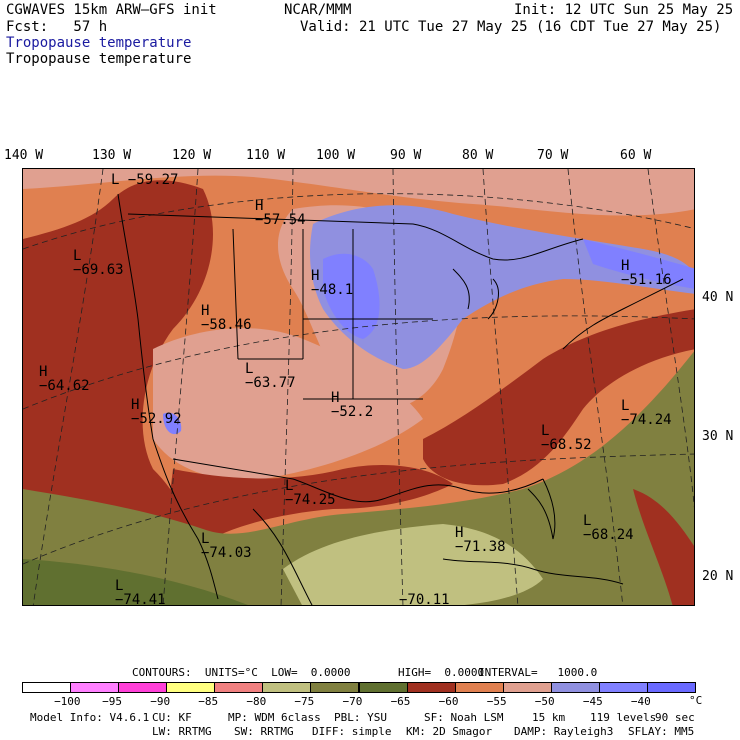  What do you see at coordinates (352, 405) in the screenshot?
I see `map-extremum-label: H −52.2` at bounding box center [352, 405].